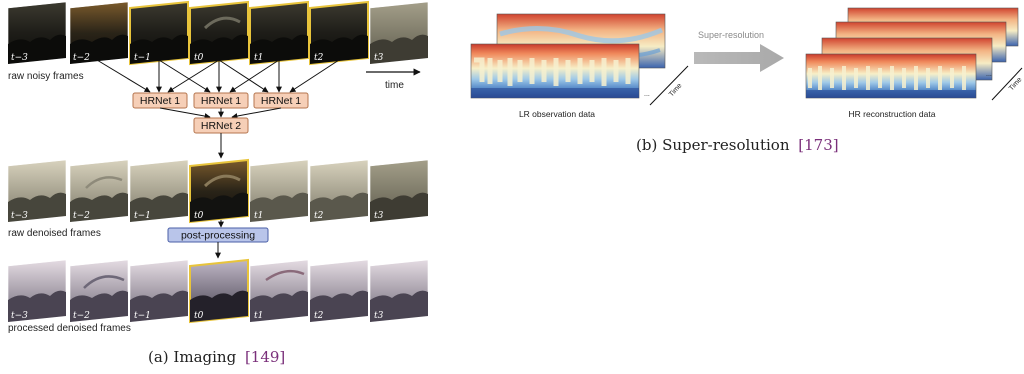 The image size is (1024, 374). I want to click on processed-label-t0: t0, so click(199, 316).